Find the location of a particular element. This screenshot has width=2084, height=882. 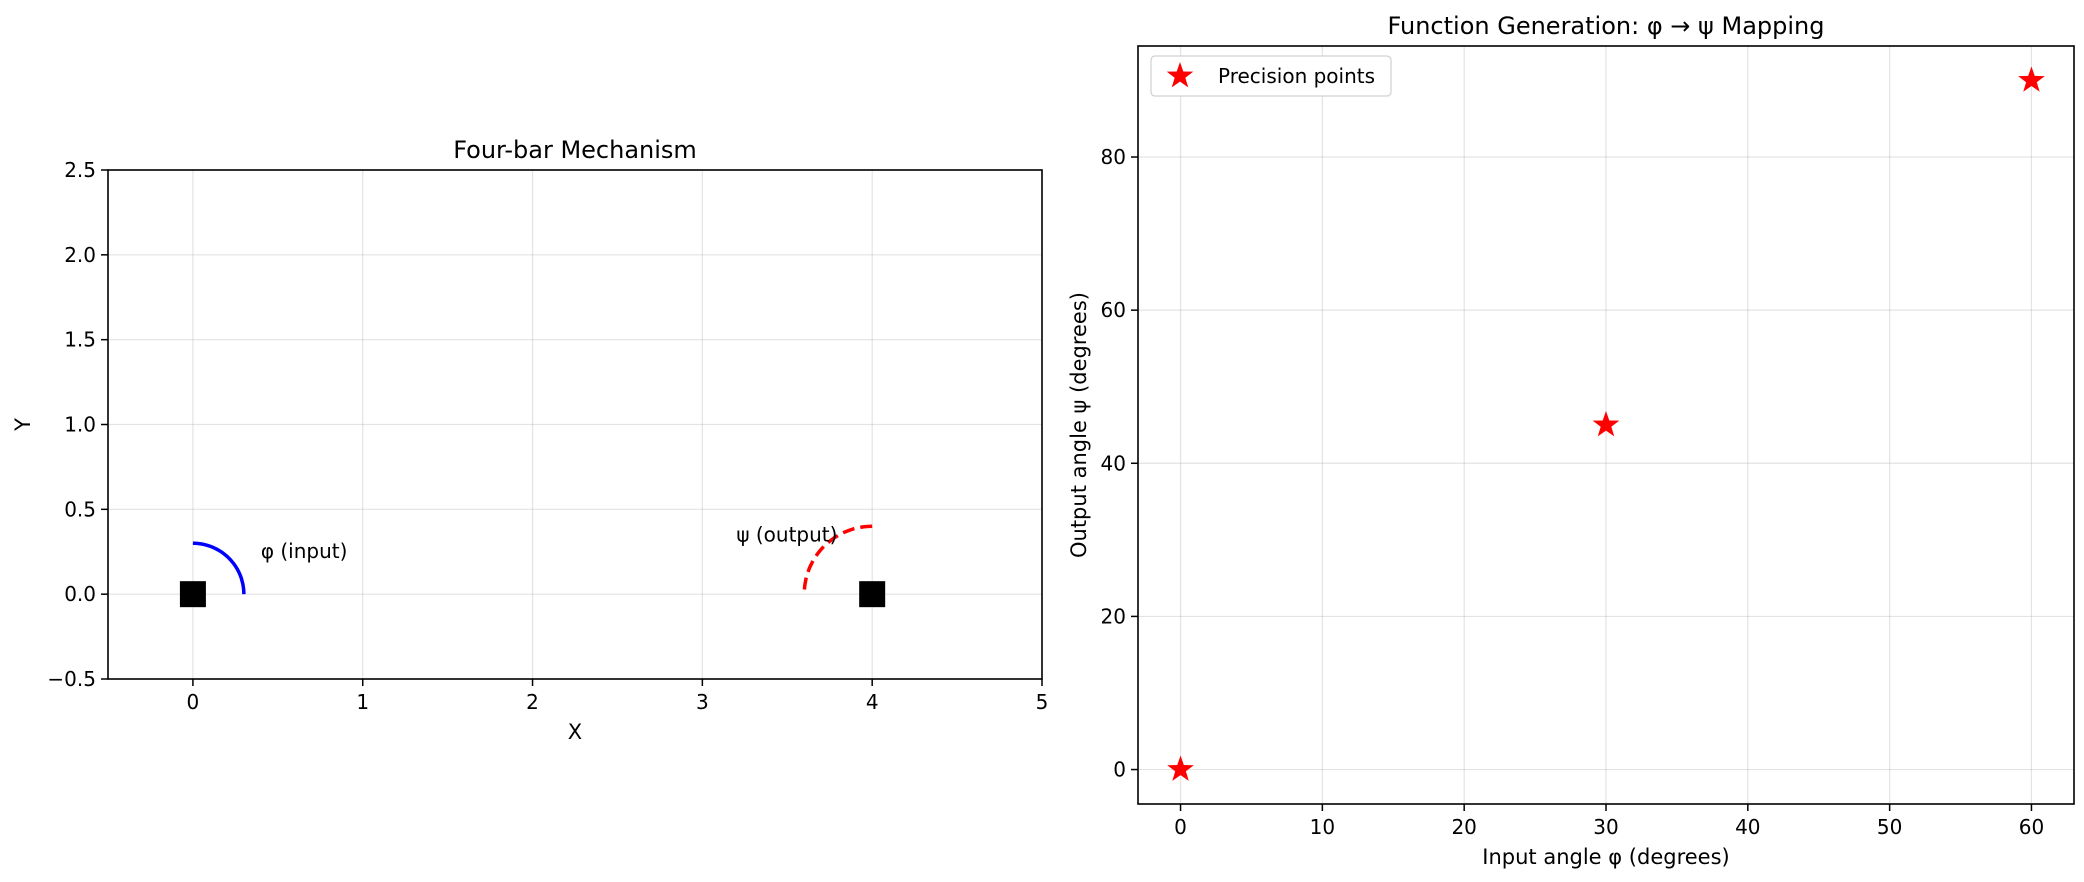

legend: Precision points is located at coordinates (1271, 76).